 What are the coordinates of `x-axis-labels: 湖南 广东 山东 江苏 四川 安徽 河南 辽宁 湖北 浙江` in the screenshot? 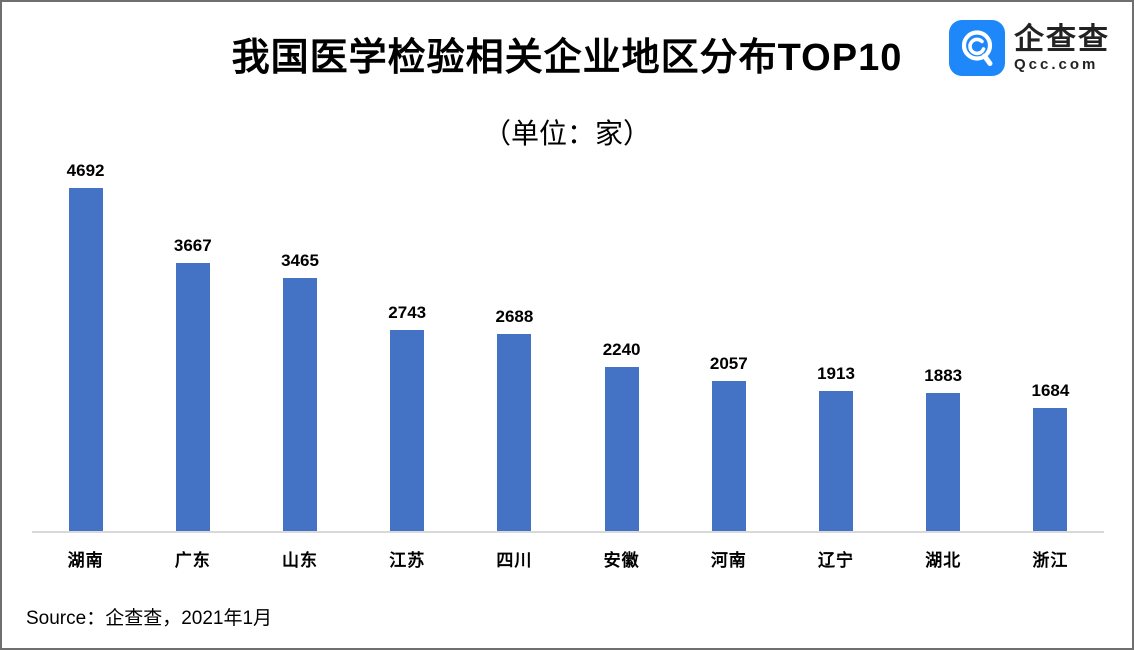 It's located at (568, 558).